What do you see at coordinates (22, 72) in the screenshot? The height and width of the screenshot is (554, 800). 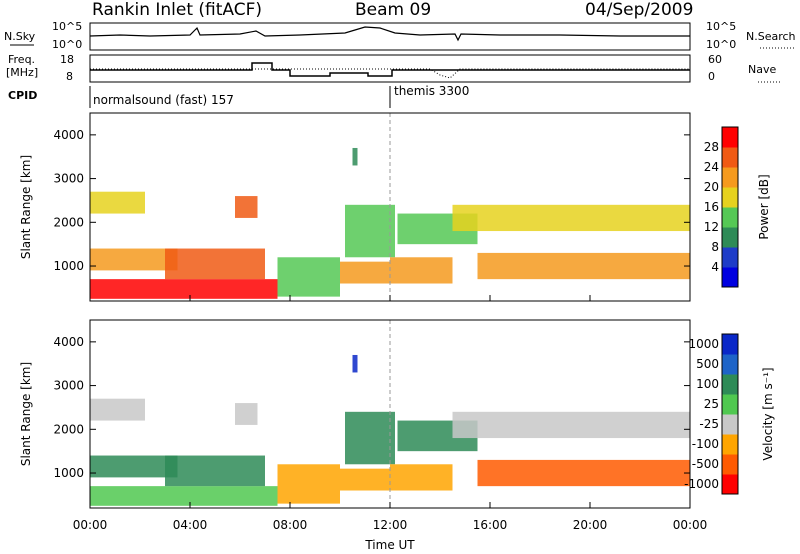 I see `freq-unit-label: [MHz]` at bounding box center [22, 72].